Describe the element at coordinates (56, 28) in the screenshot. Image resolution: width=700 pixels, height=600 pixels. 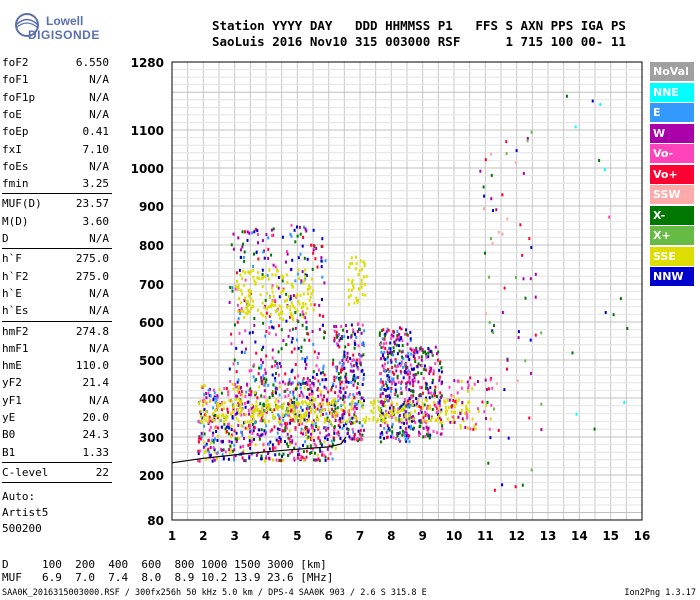
I see `lowell-digisonde-logo: Lowell DIGISONDE` at that location.